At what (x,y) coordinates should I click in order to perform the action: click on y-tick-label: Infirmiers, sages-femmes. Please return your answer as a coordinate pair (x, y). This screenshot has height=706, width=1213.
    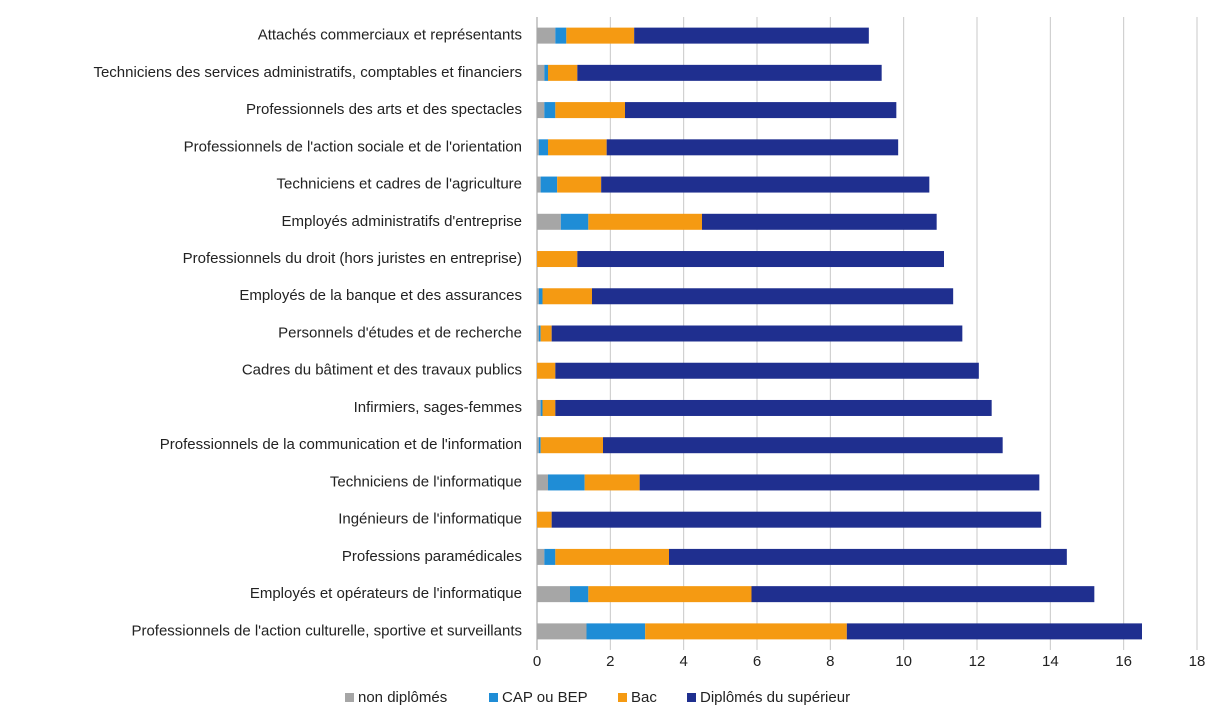
    Looking at the image, I should click on (438, 407).